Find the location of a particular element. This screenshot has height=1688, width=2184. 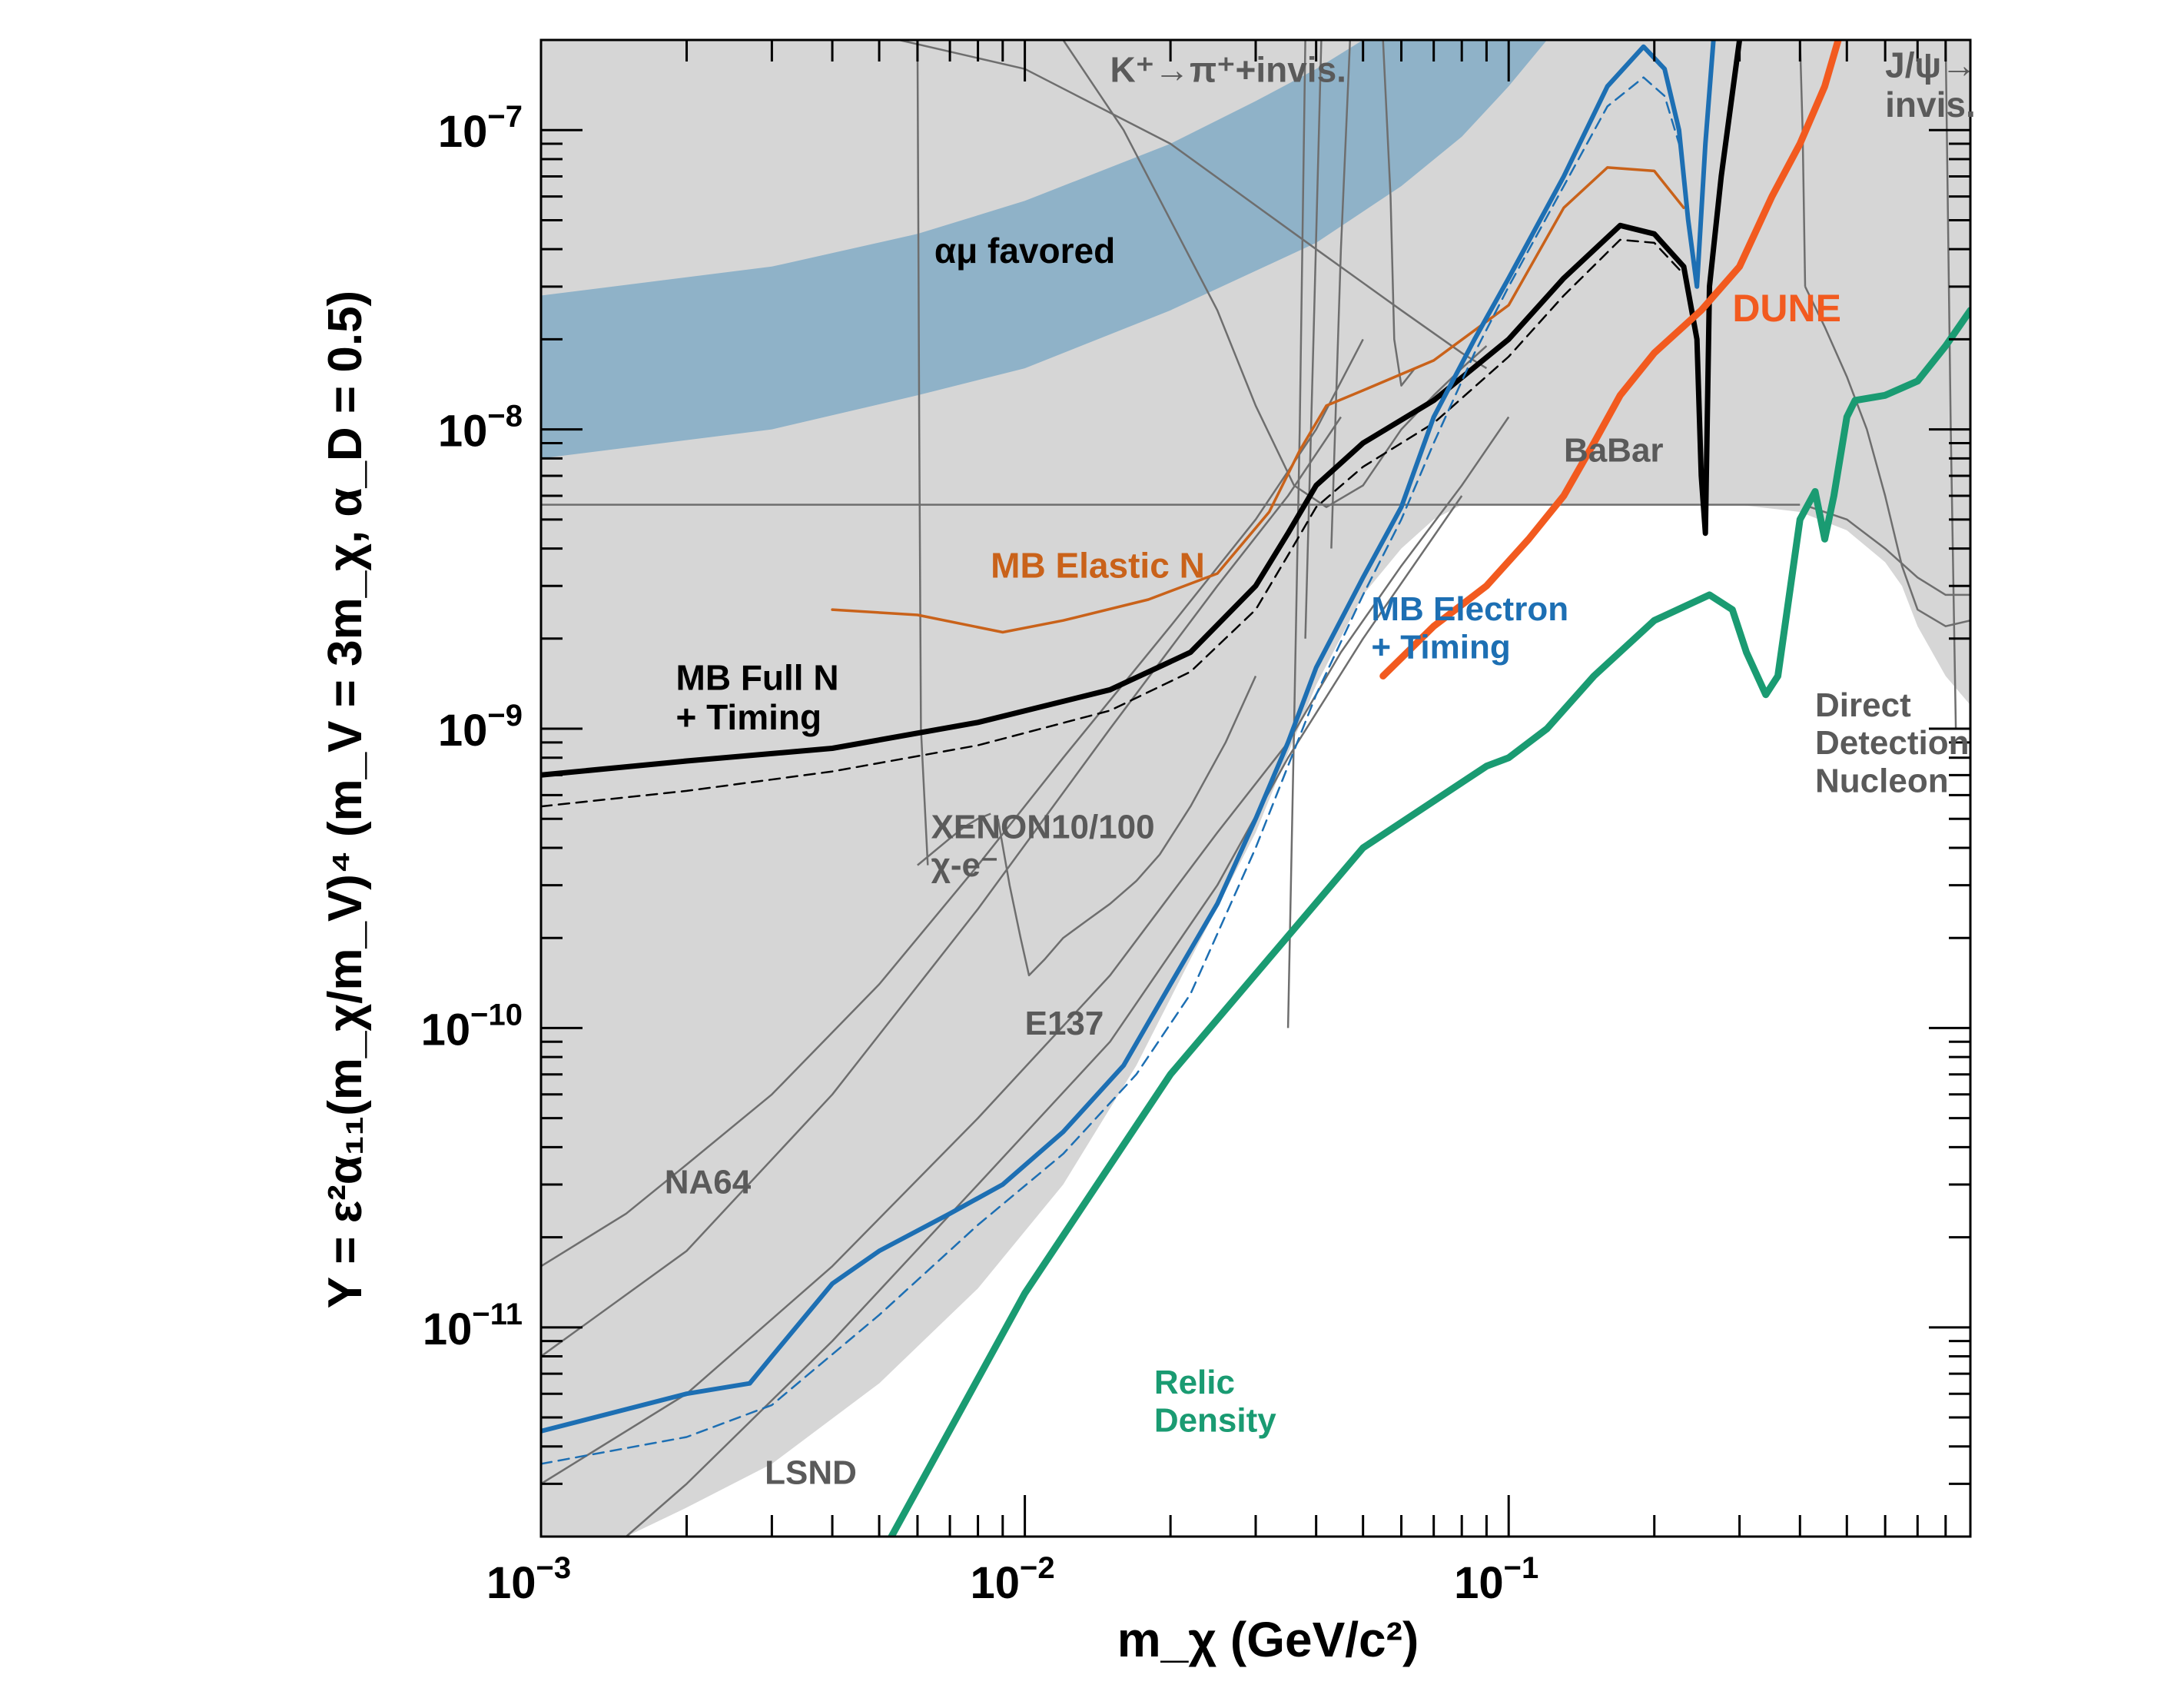

tick-label: 10⁻² is located at coordinates (1013, 1579).